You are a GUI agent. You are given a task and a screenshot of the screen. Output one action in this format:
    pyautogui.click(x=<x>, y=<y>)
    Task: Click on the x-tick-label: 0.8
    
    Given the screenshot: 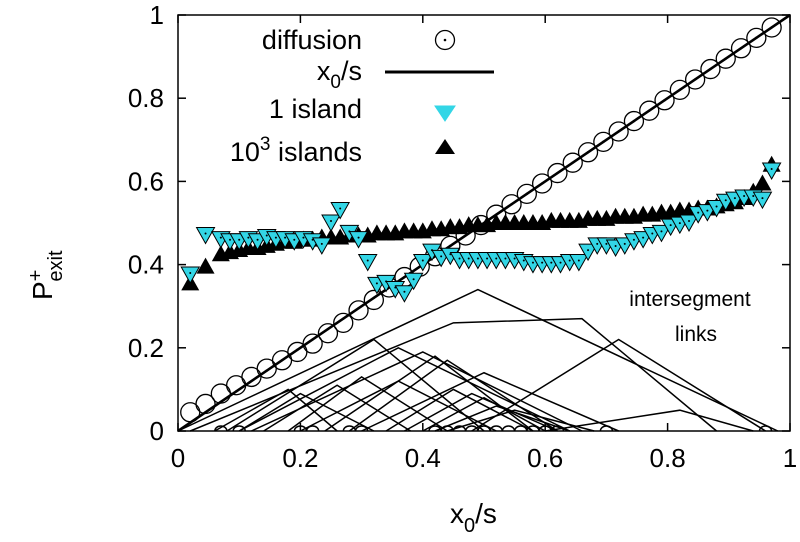 What is the action you would take?
    pyautogui.click(x=668, y=458)
    